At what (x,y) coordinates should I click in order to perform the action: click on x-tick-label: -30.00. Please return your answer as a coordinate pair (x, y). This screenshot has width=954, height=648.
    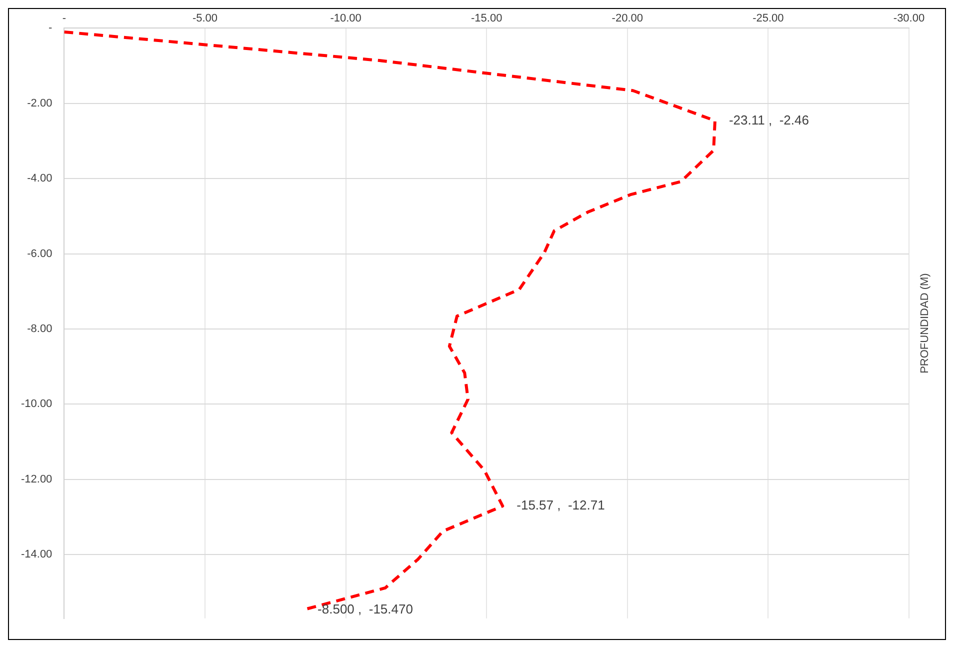
    Looking at the image, I should click on (909, 18).